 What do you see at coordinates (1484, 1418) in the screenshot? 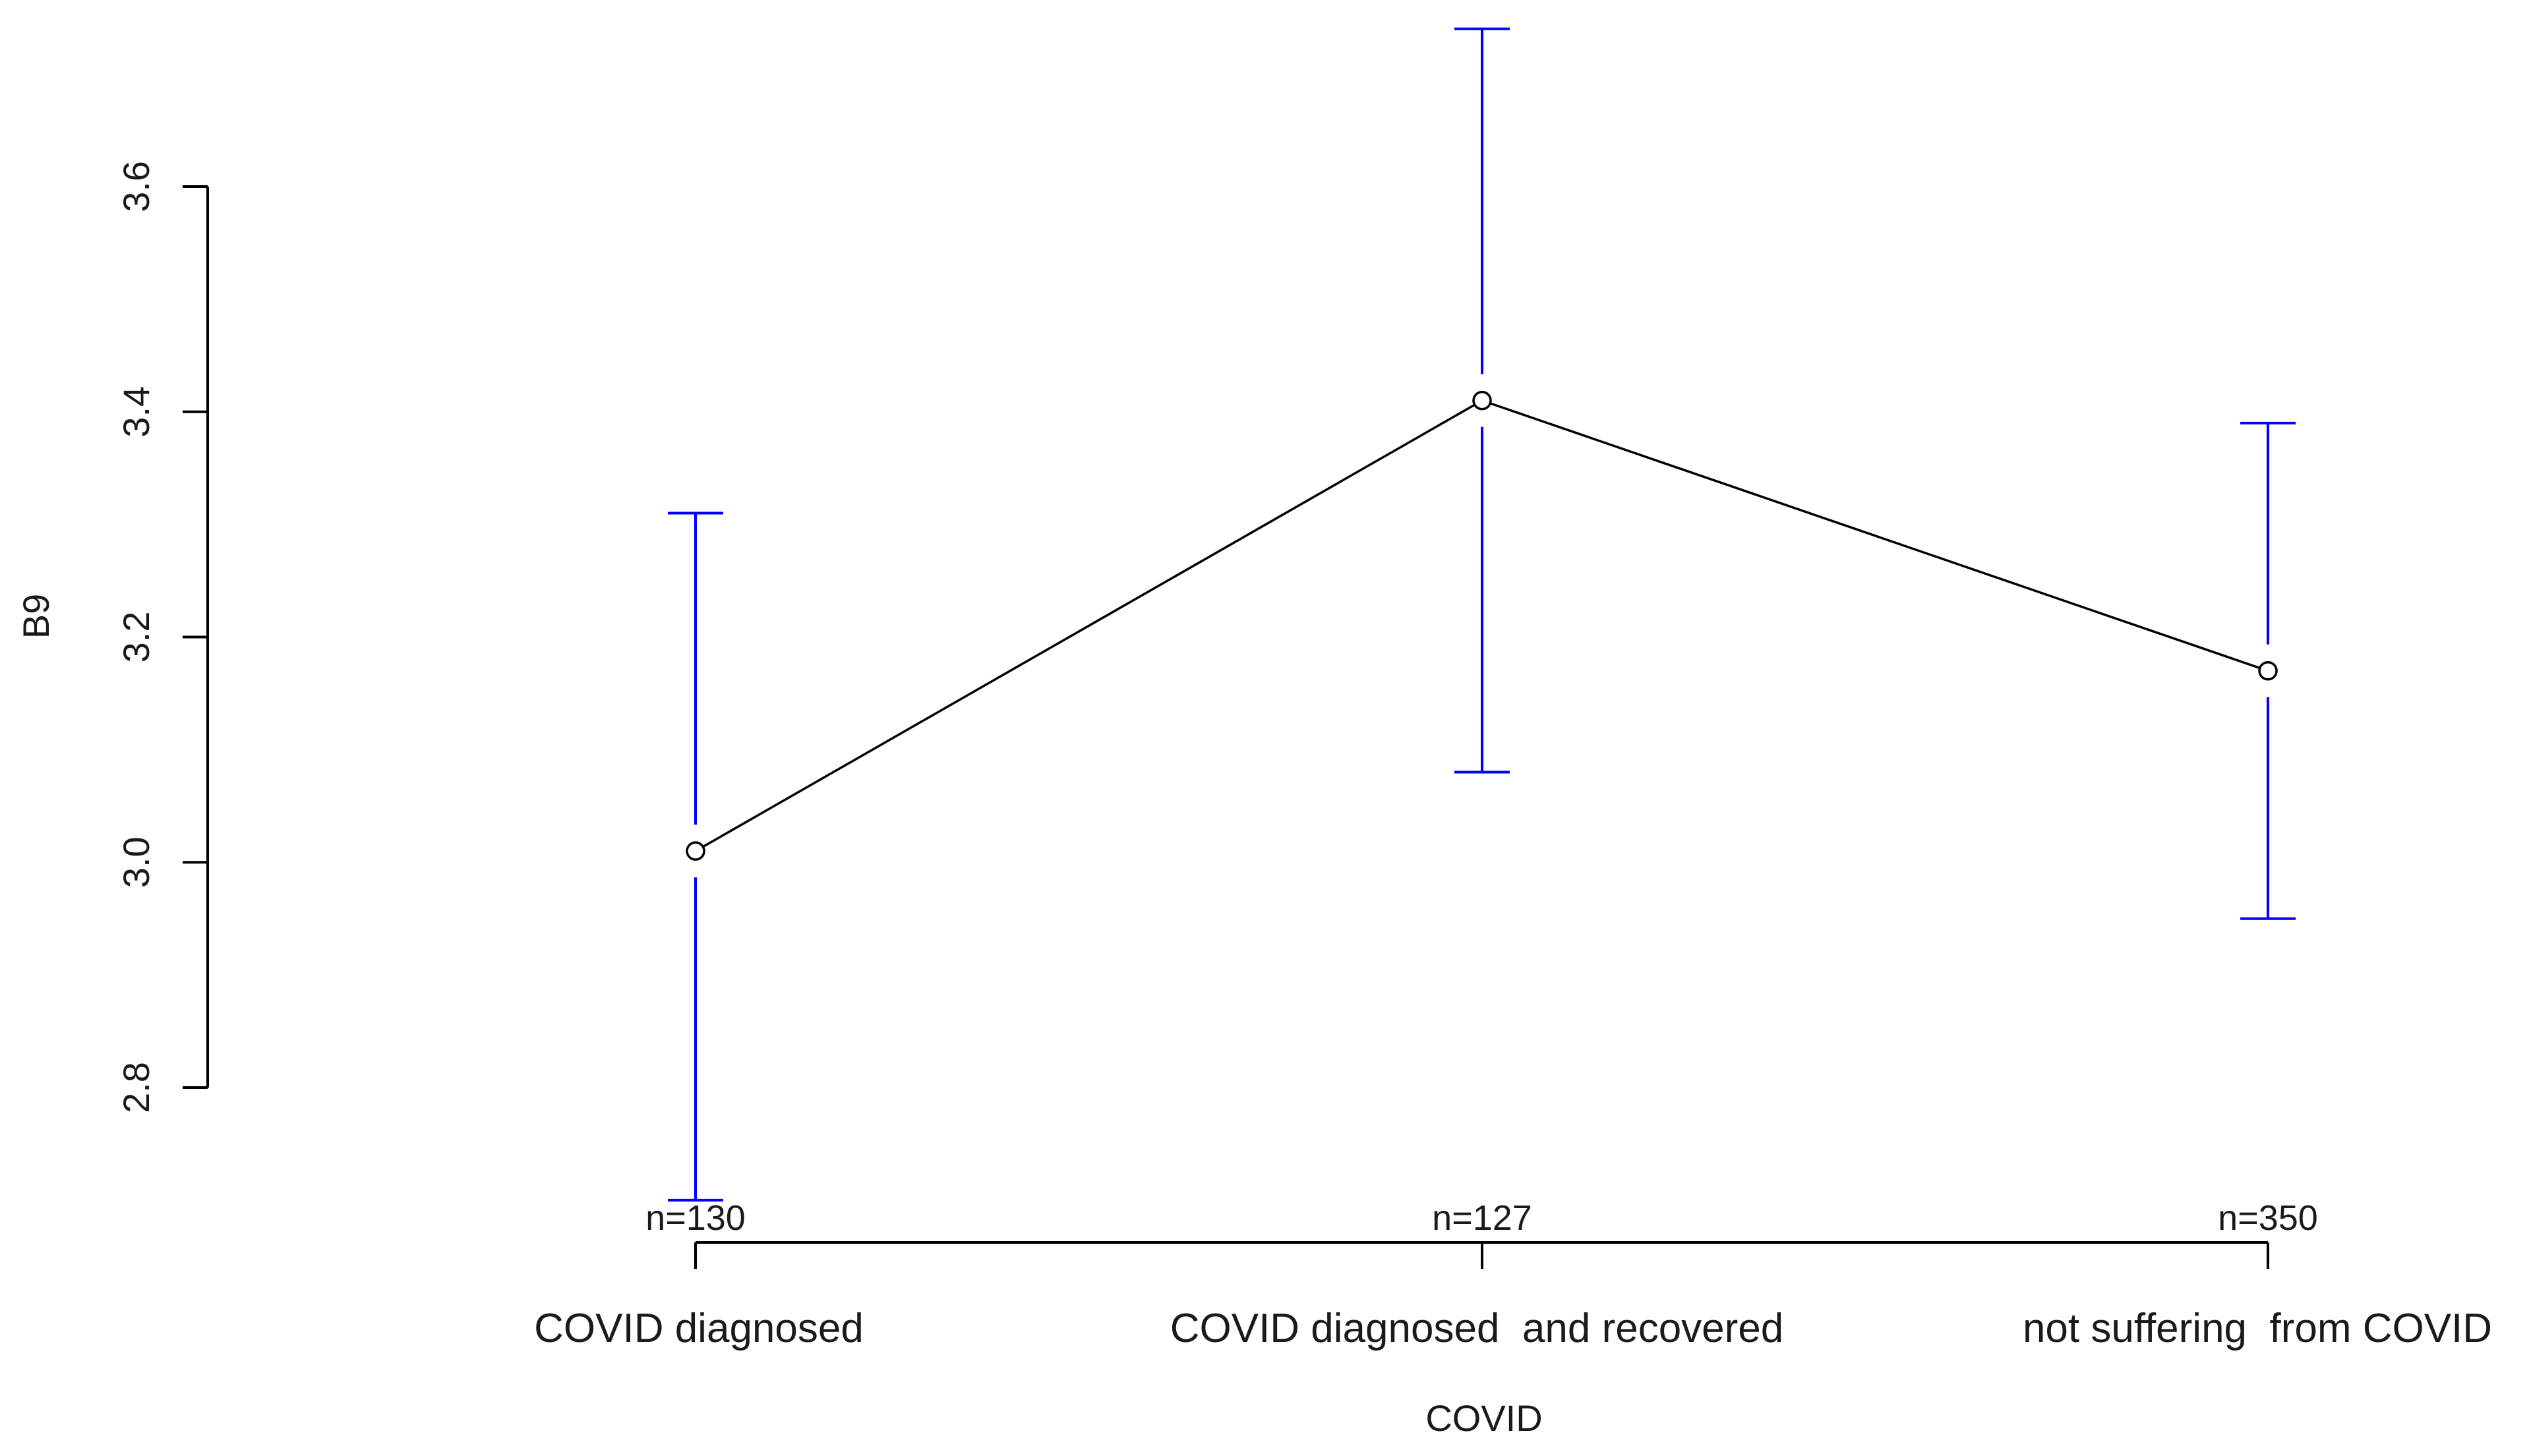
I see `x-axis-title: COVID` at bounding box center [1484, 1418].